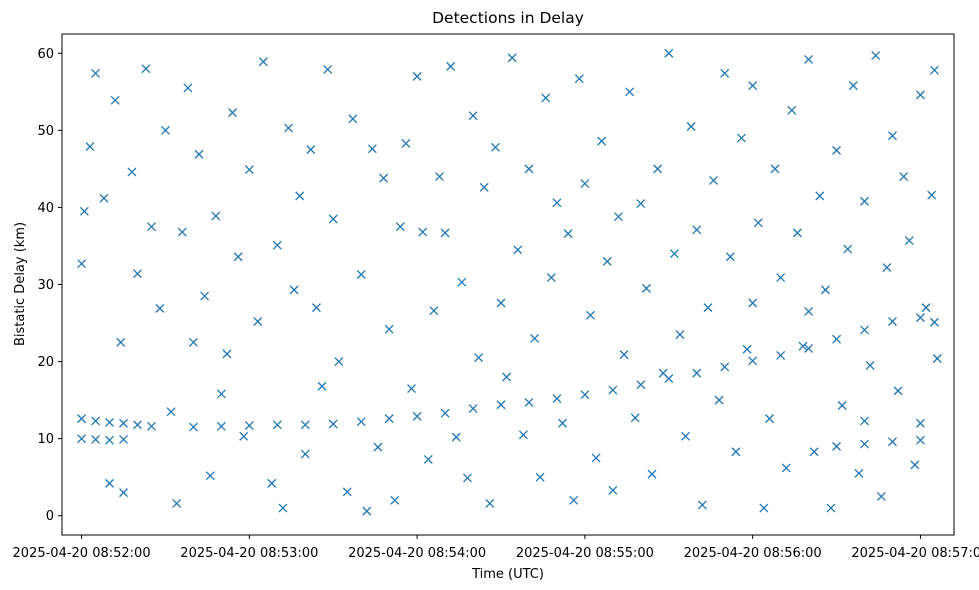 Image resolution: width=979 pixels, height=590 pixels. I want to click on y-tick-label: 20, so click(45, 362).